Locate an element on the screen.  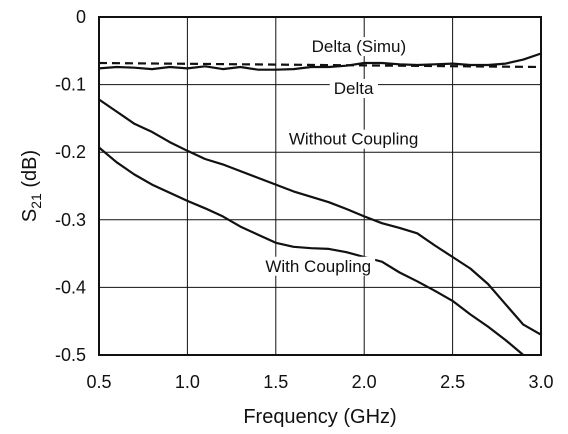
x-tick-label: 2.0 is located at coordinates (364, 382).